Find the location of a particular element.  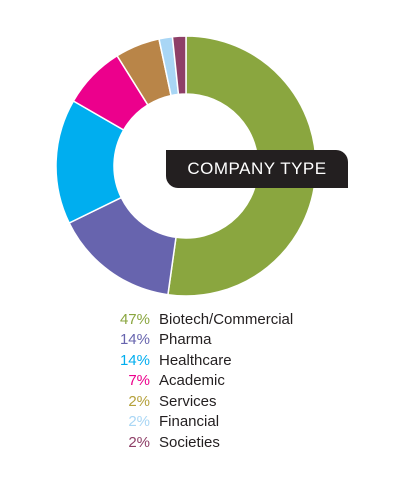

legend-percent: 7% is located at coordinates (139, 381).